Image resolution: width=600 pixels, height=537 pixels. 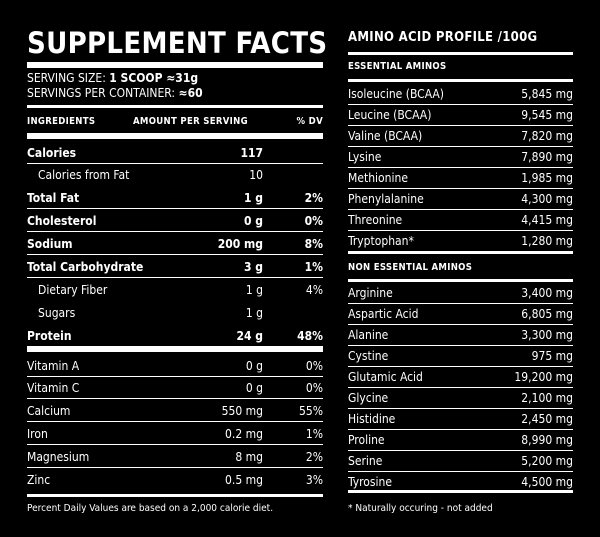 I want to click on list-item: Tryptophan* 1,280 mg, so click(x=460, y=241).